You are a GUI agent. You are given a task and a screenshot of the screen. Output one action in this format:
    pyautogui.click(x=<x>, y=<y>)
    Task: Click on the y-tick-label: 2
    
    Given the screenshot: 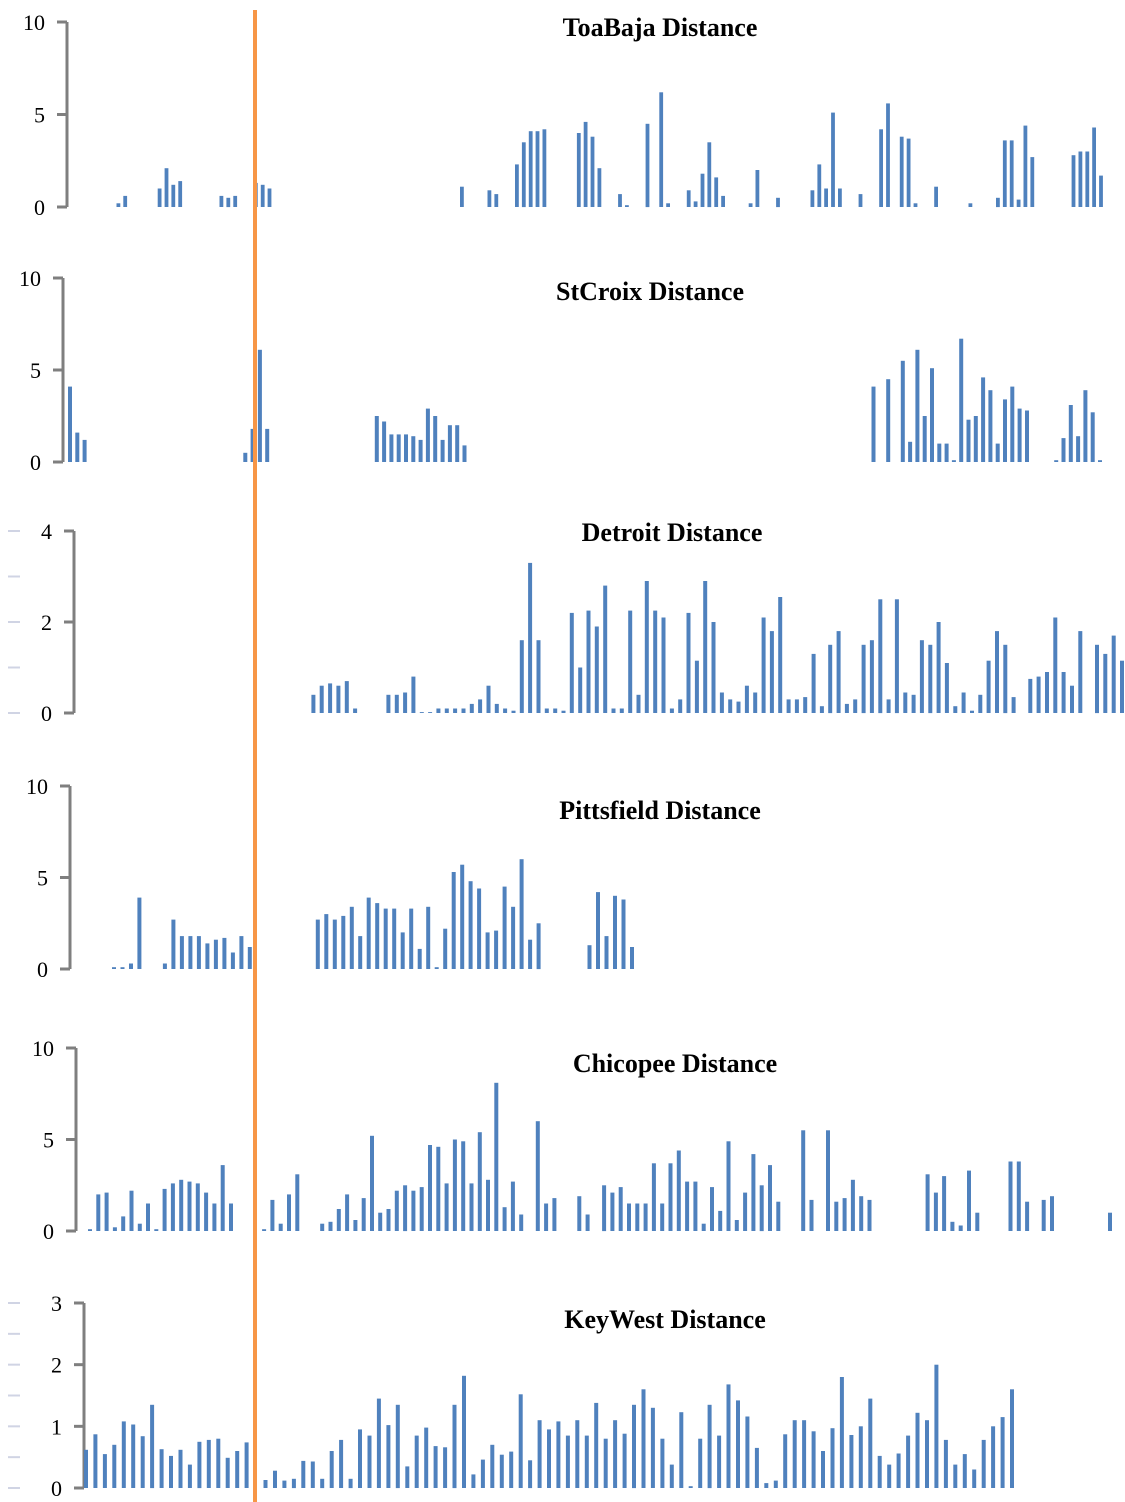 What is the action you would take?
    pyautogui.click(x=56, y=1365)
    